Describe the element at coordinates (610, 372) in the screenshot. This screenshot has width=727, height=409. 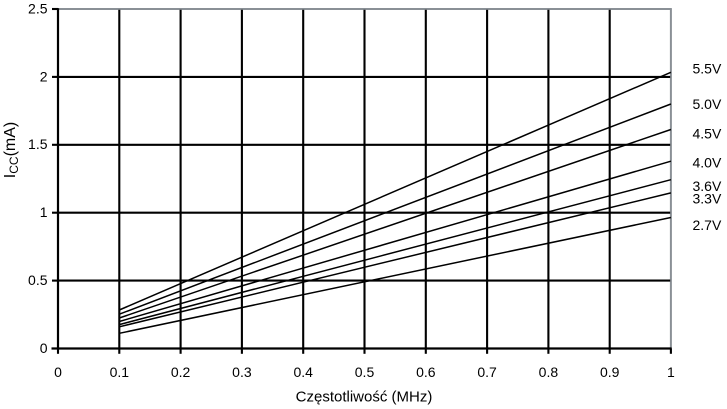
I see `svg-text: 0.9` at that location.